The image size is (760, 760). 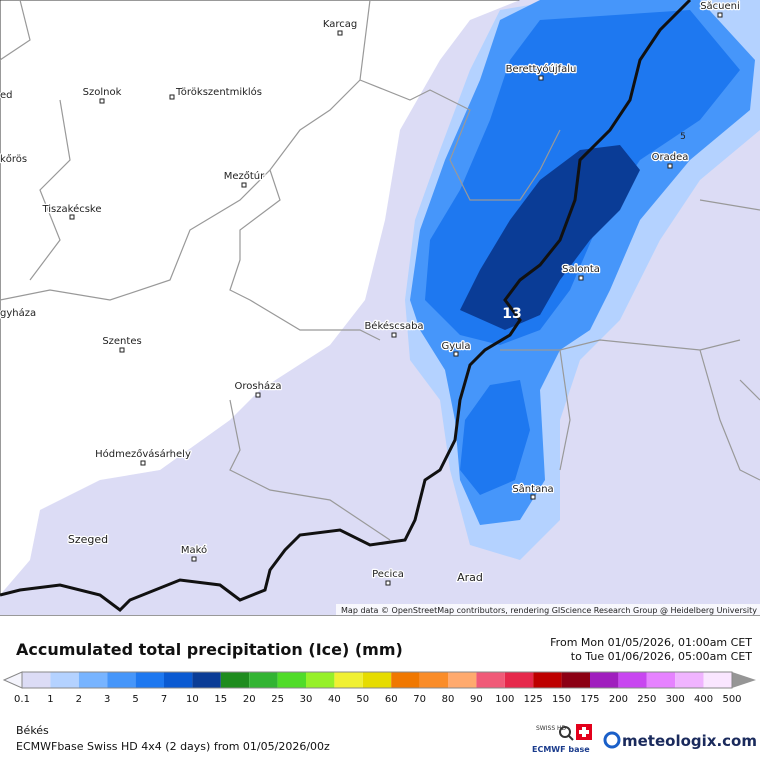 What do you see at coordinates (164, 699) in the screenshot?
I see `scale-label: 7` at bounding box center [164, 699].